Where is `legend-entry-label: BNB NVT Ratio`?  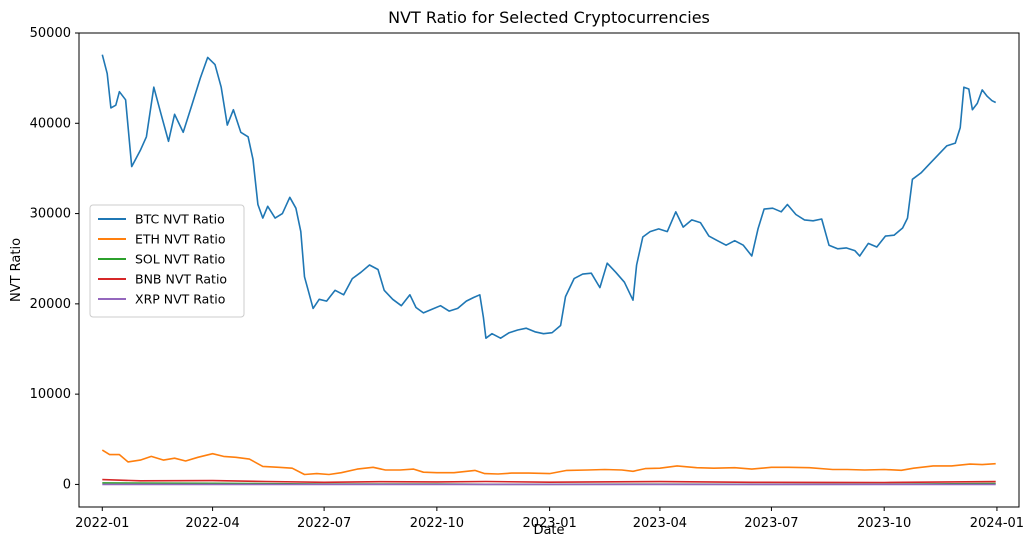 legend-entry-label: BNB NVT Ratio is located at coordinates (181, 279).